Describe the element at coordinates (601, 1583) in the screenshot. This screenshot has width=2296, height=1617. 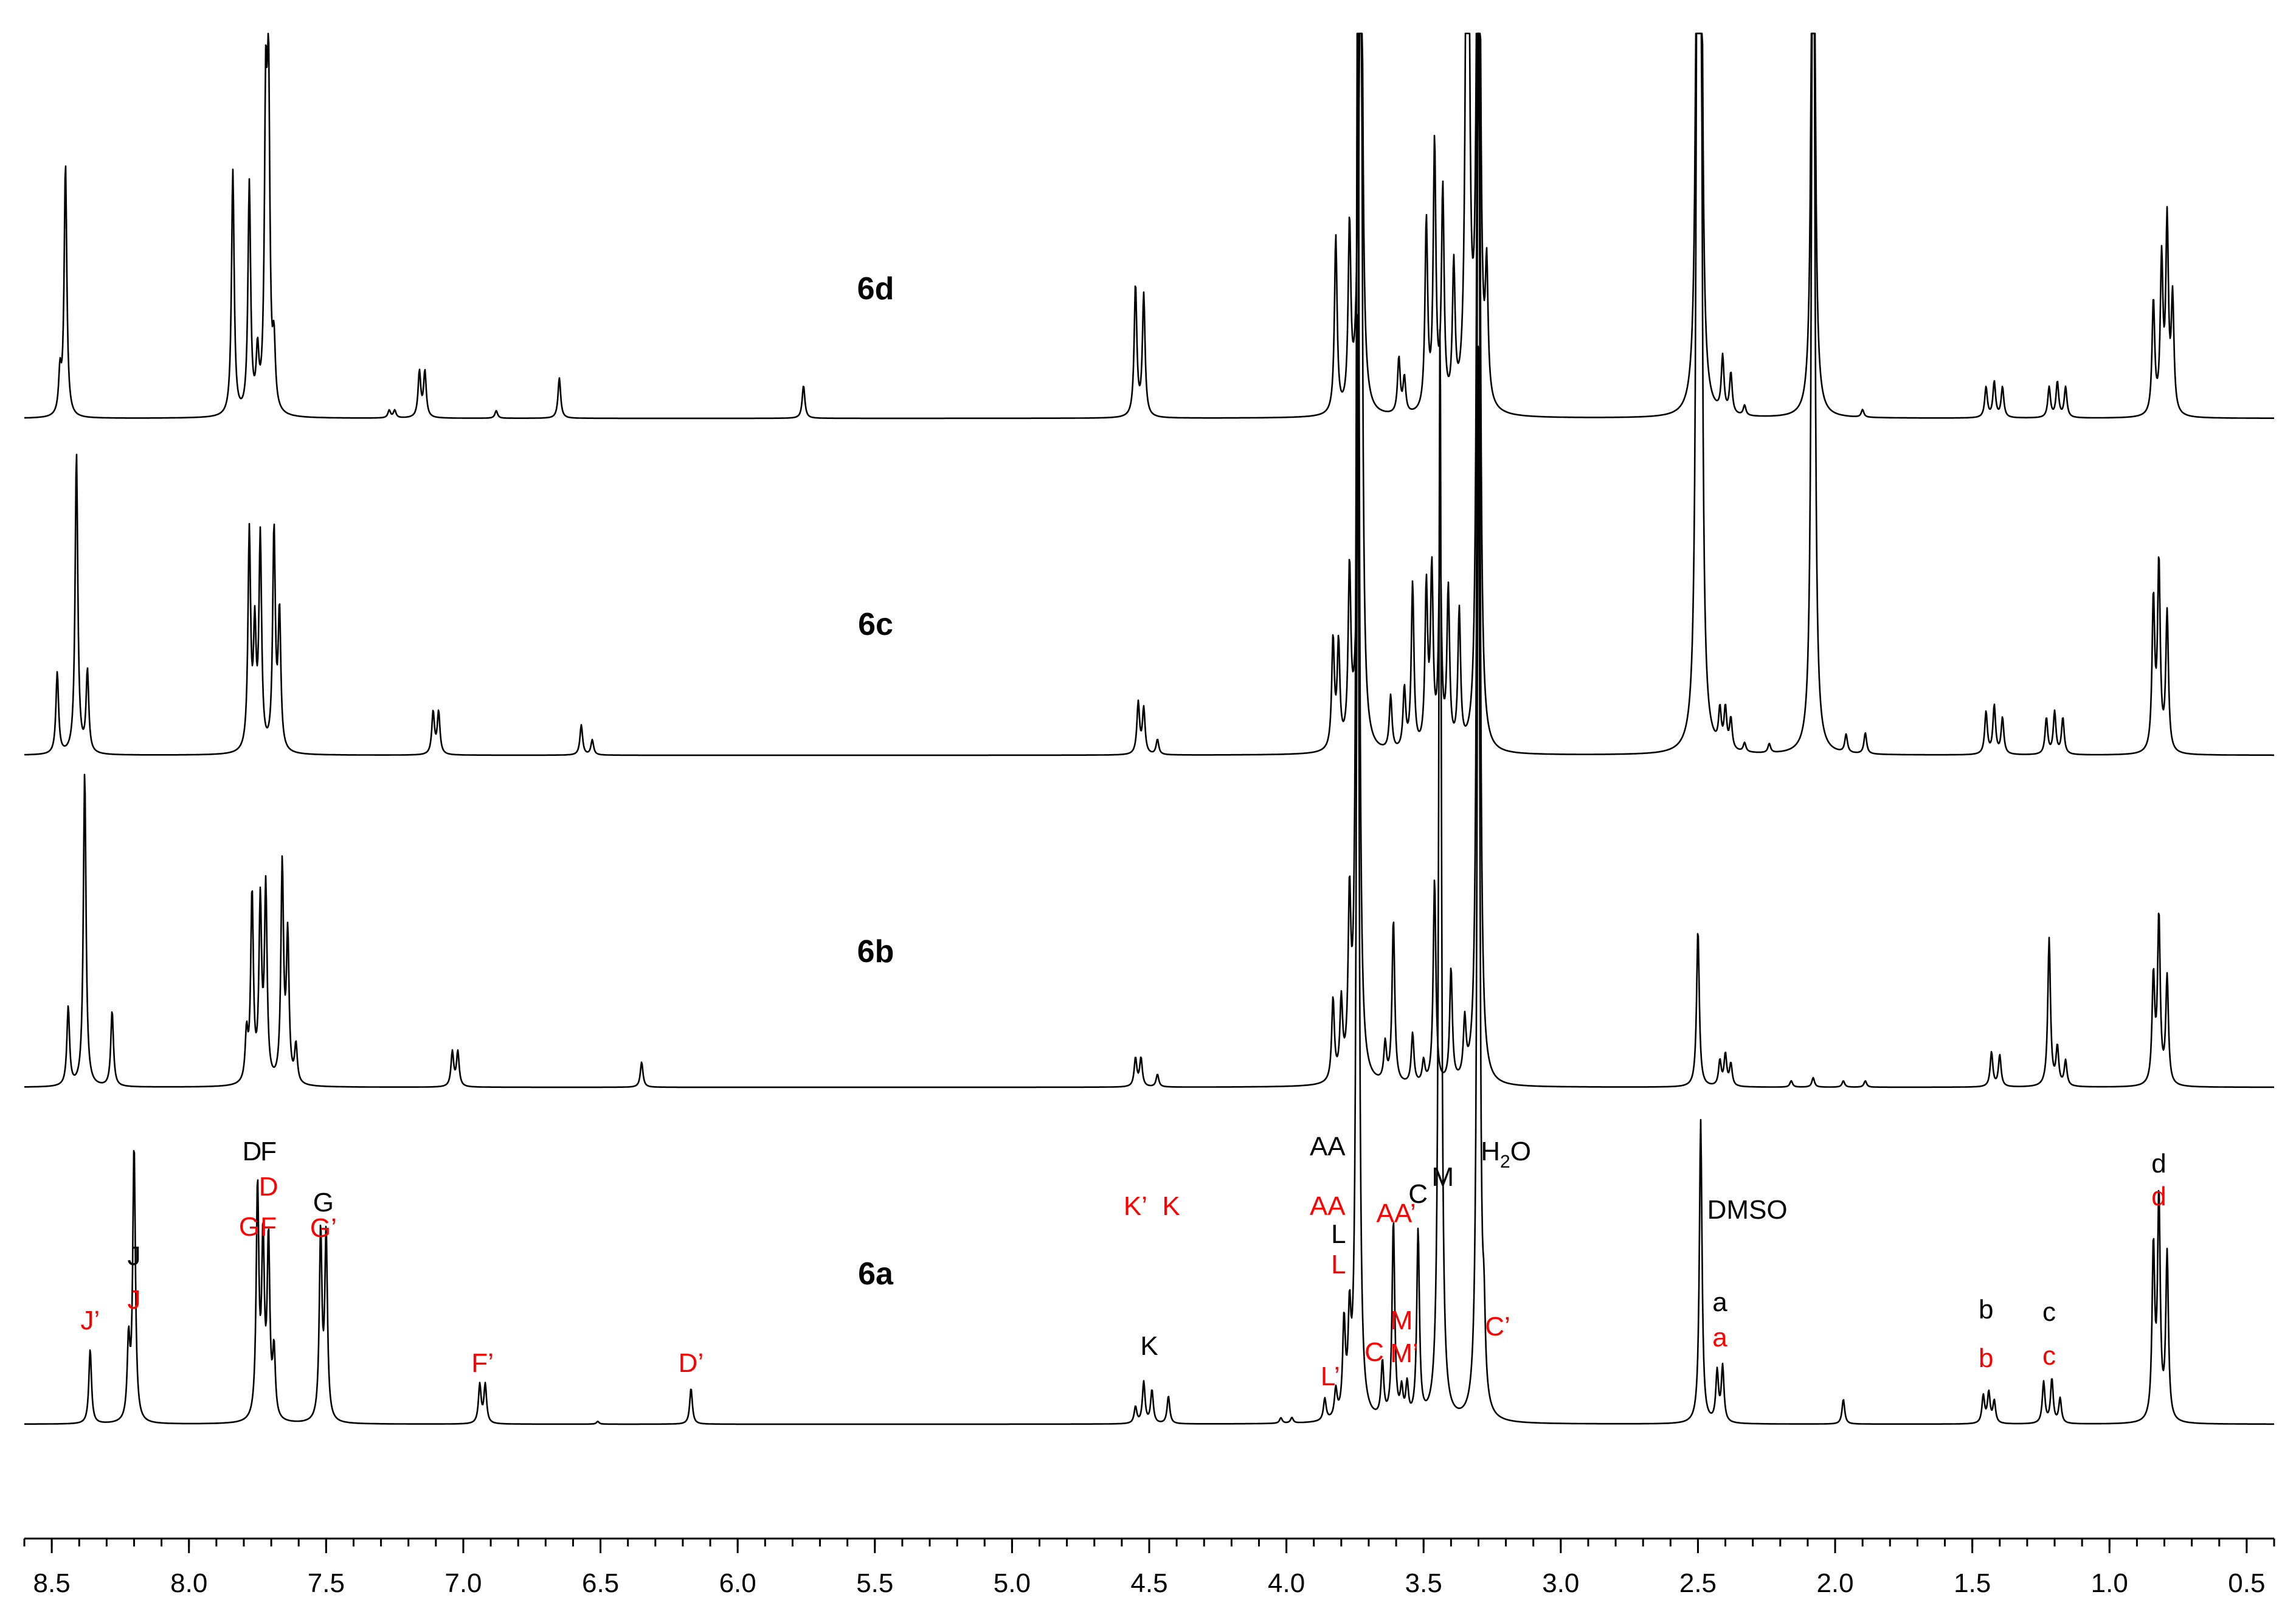
I see `x-tick-label: 6.5` at that location.